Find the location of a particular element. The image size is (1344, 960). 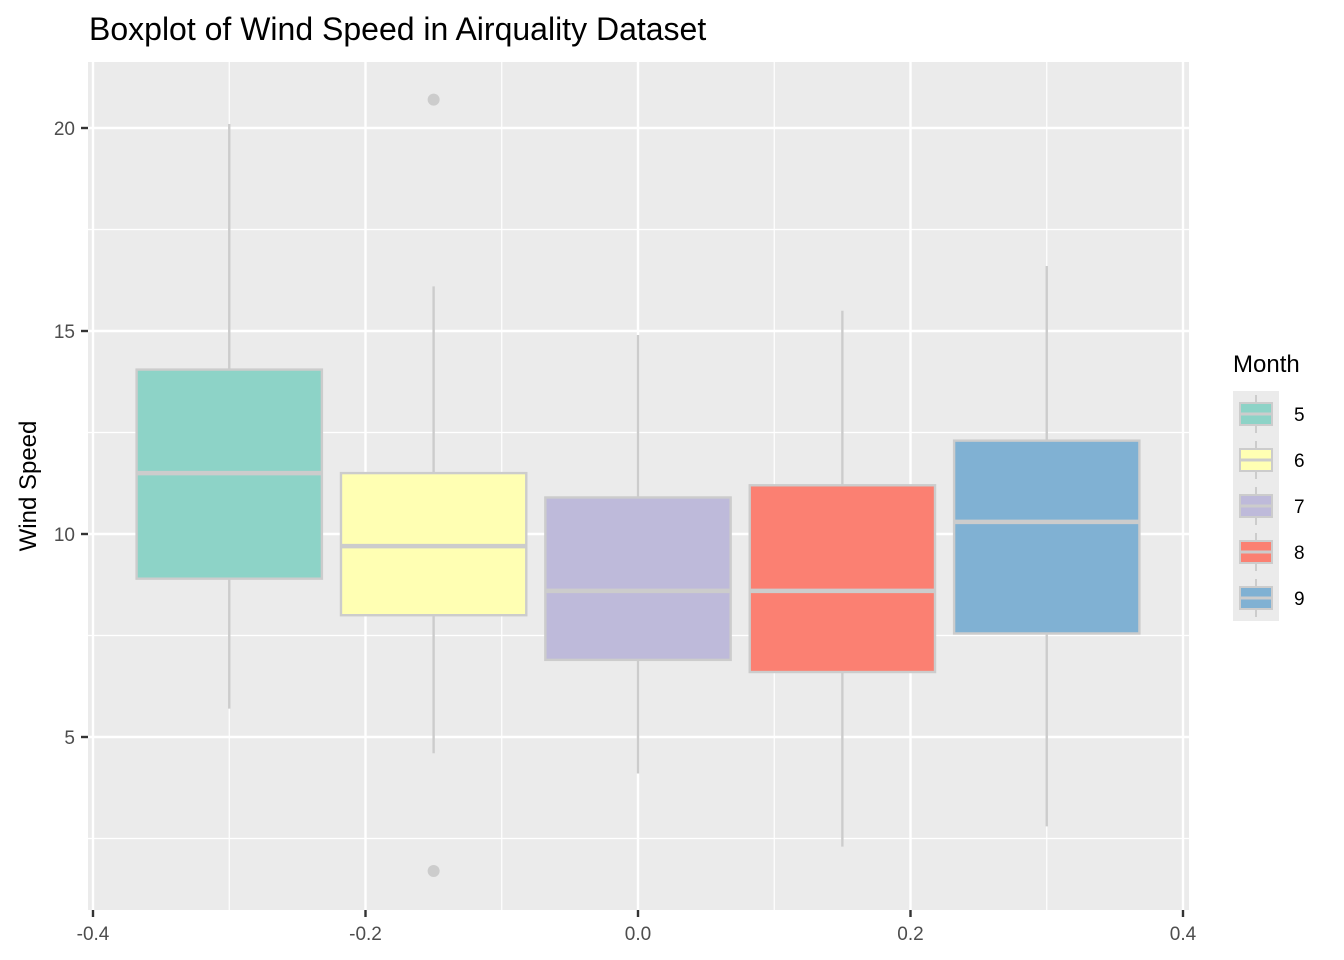

legend: Month 5 6 7 8 9 is located at coordinates (1269, 486).